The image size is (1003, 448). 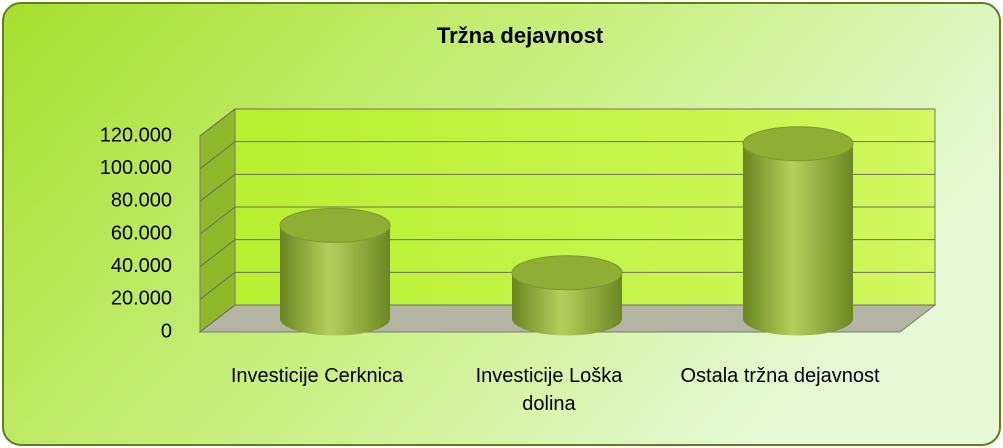 I want to click on y-tick-label: 120.000, so click(x=136, y=135).